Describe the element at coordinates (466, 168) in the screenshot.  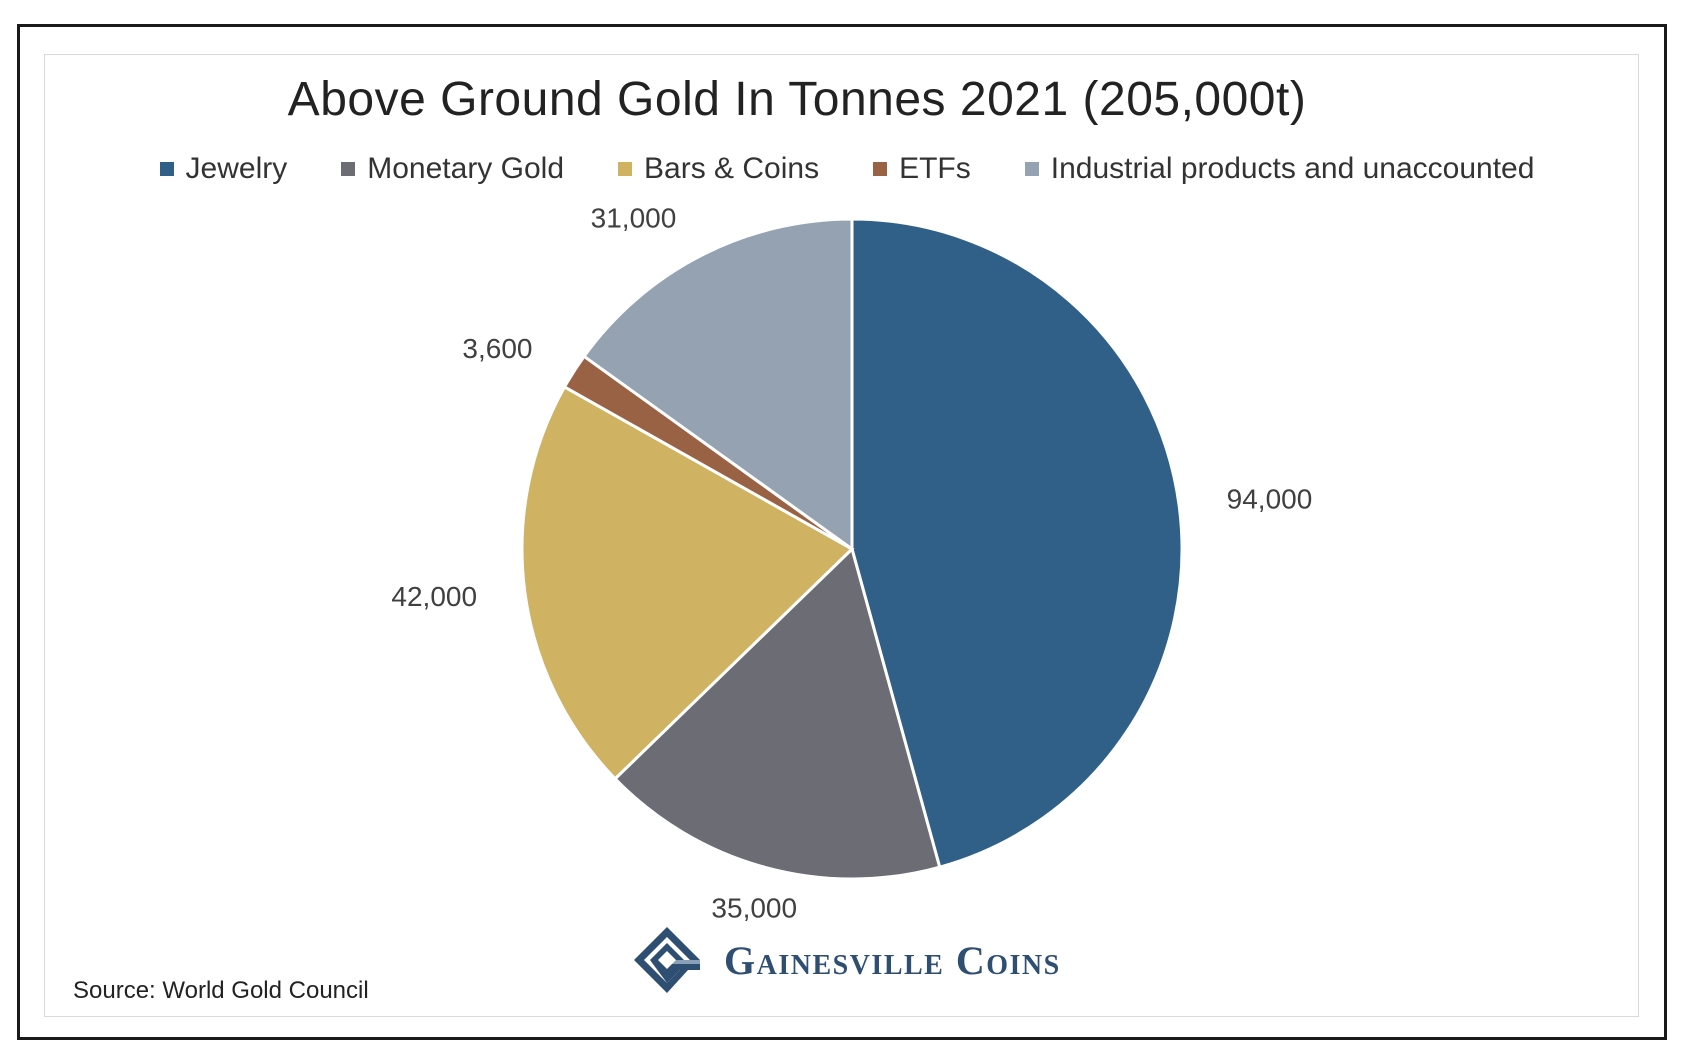
I see `legend-label: Monetary Gold` at that location.